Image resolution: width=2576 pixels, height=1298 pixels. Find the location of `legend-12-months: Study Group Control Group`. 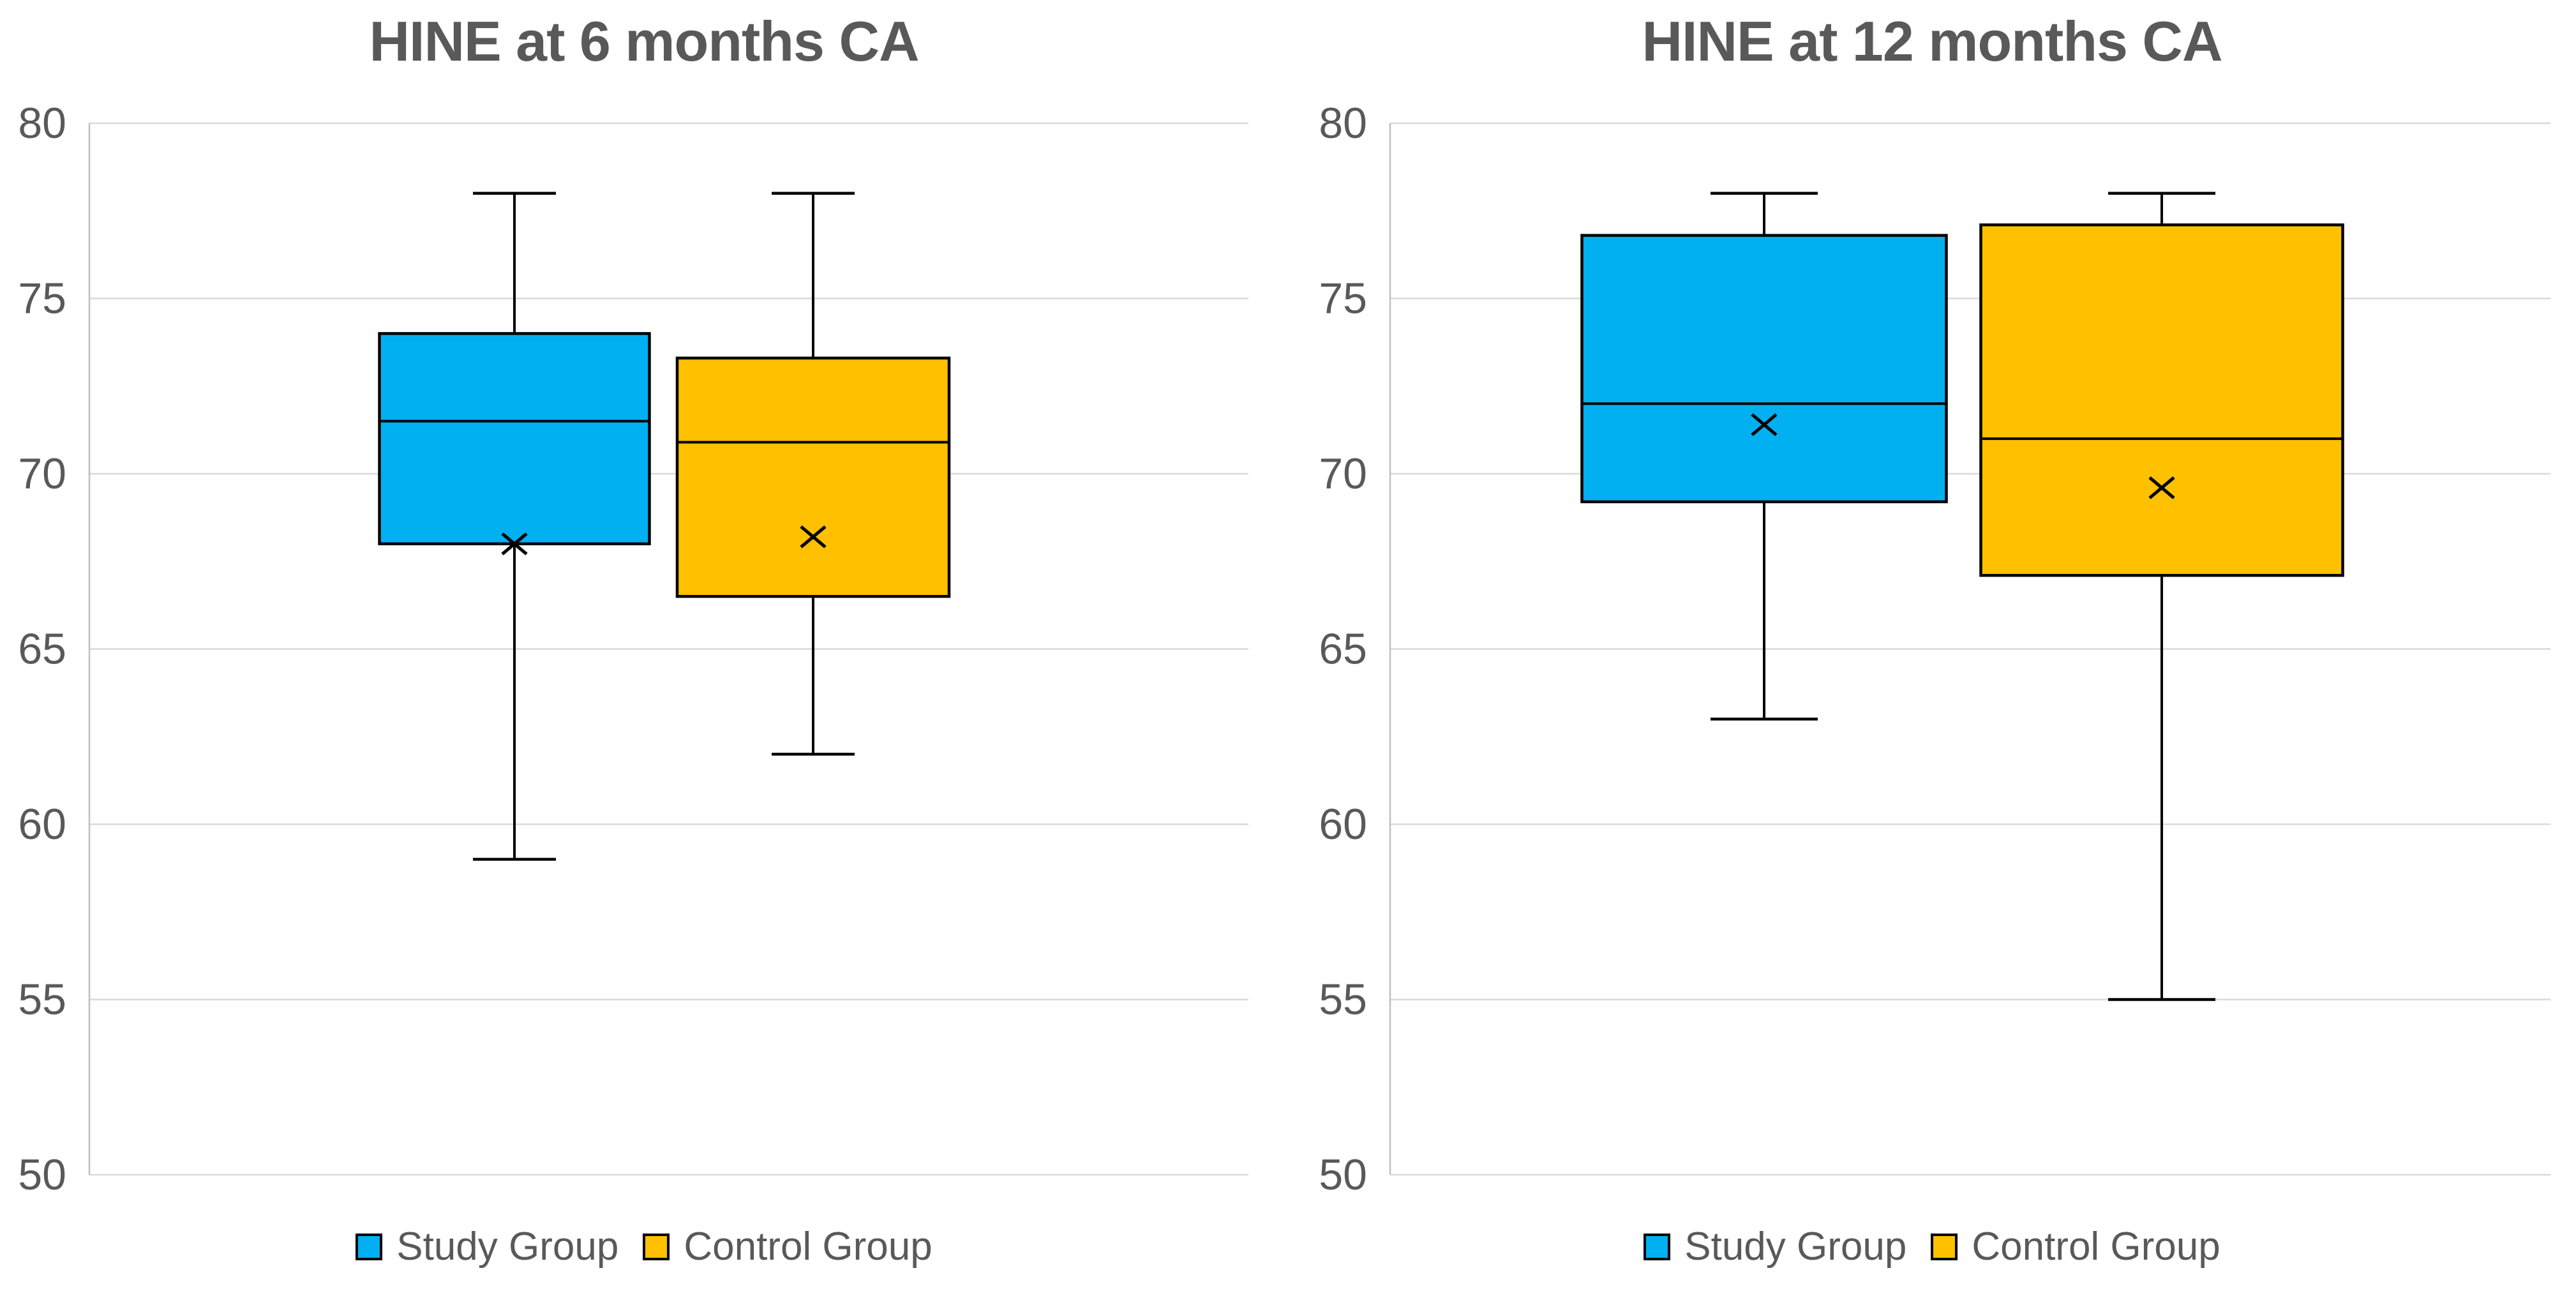

legend-12-months: Study Group Control Group is located at coordinates (1932, 1247).